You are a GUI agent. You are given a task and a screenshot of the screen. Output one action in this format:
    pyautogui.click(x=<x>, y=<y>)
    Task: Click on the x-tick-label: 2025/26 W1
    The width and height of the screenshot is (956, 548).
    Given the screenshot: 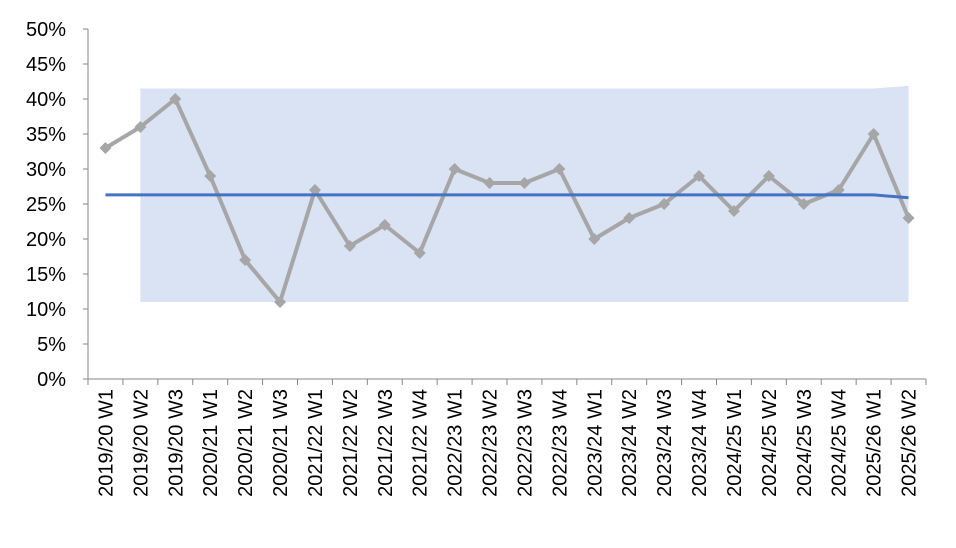 What is the action you would take?
    pyautogui.click(x=875, y=443)
    